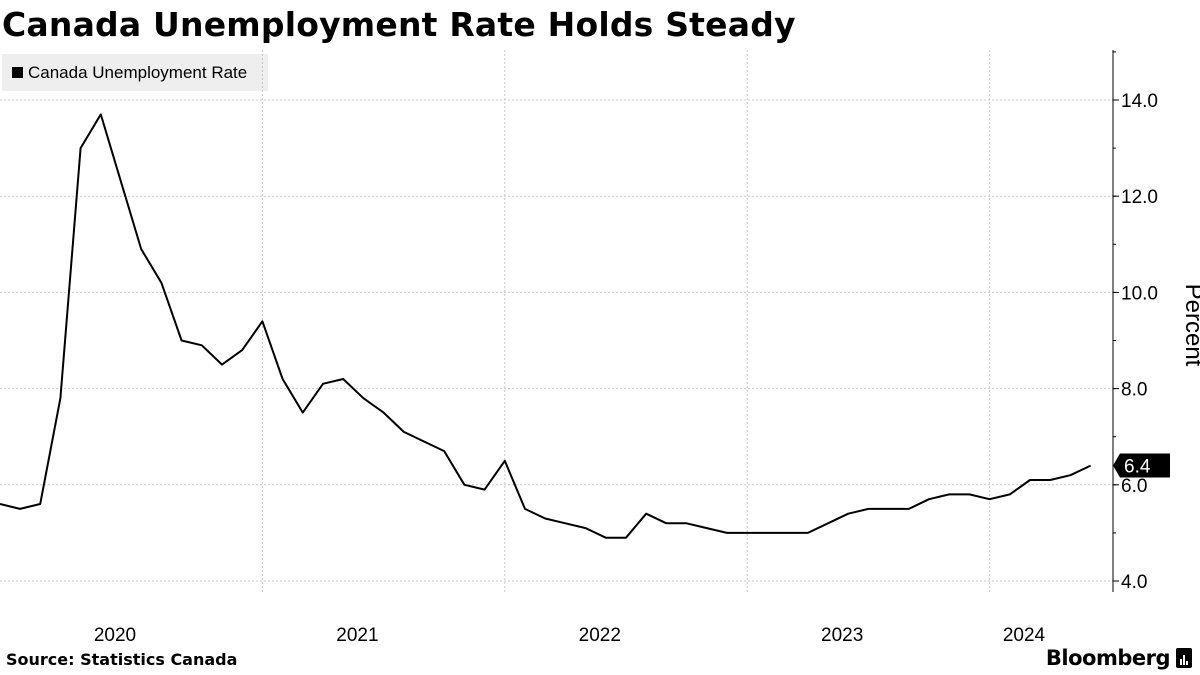 This screenshot has height=675, width=1200. What do you see at coordinates (1134, 486) in the screenshot?
I see `y-tick-label: 6.0` at bounding box center [1134, 486].